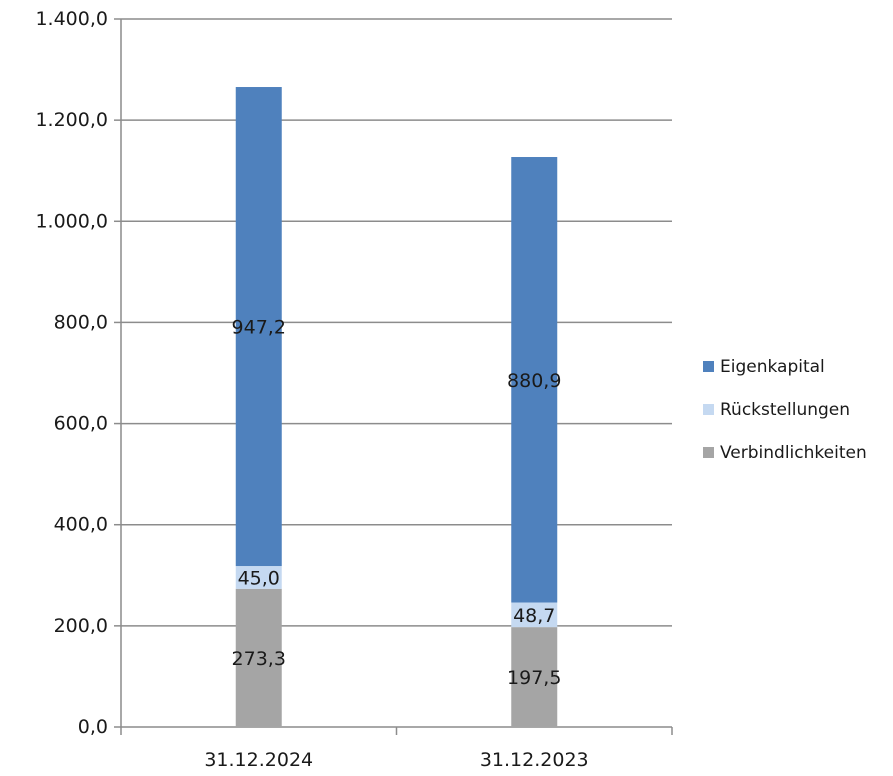 The image size is (893, 776). I want to click on legend-label: Verbindlichkeiten, so click(793, 453).